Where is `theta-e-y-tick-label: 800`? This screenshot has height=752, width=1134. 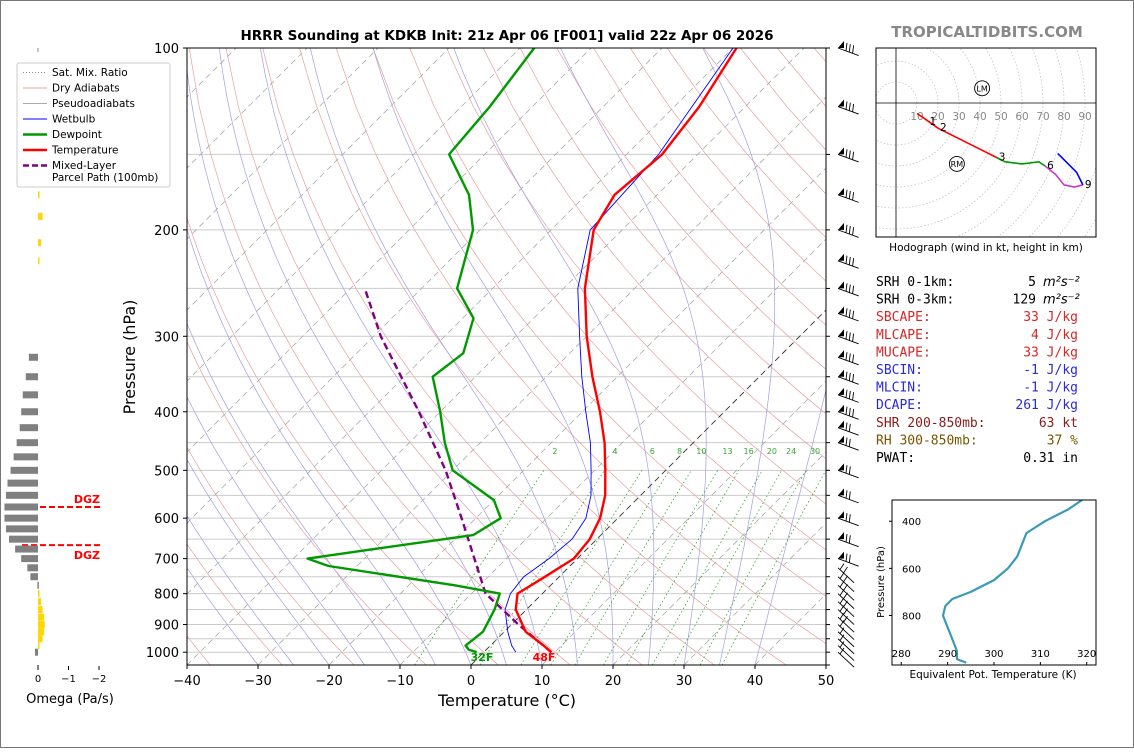 theta-e-y-tick-label: 800 is located at coordinates (911, 617).